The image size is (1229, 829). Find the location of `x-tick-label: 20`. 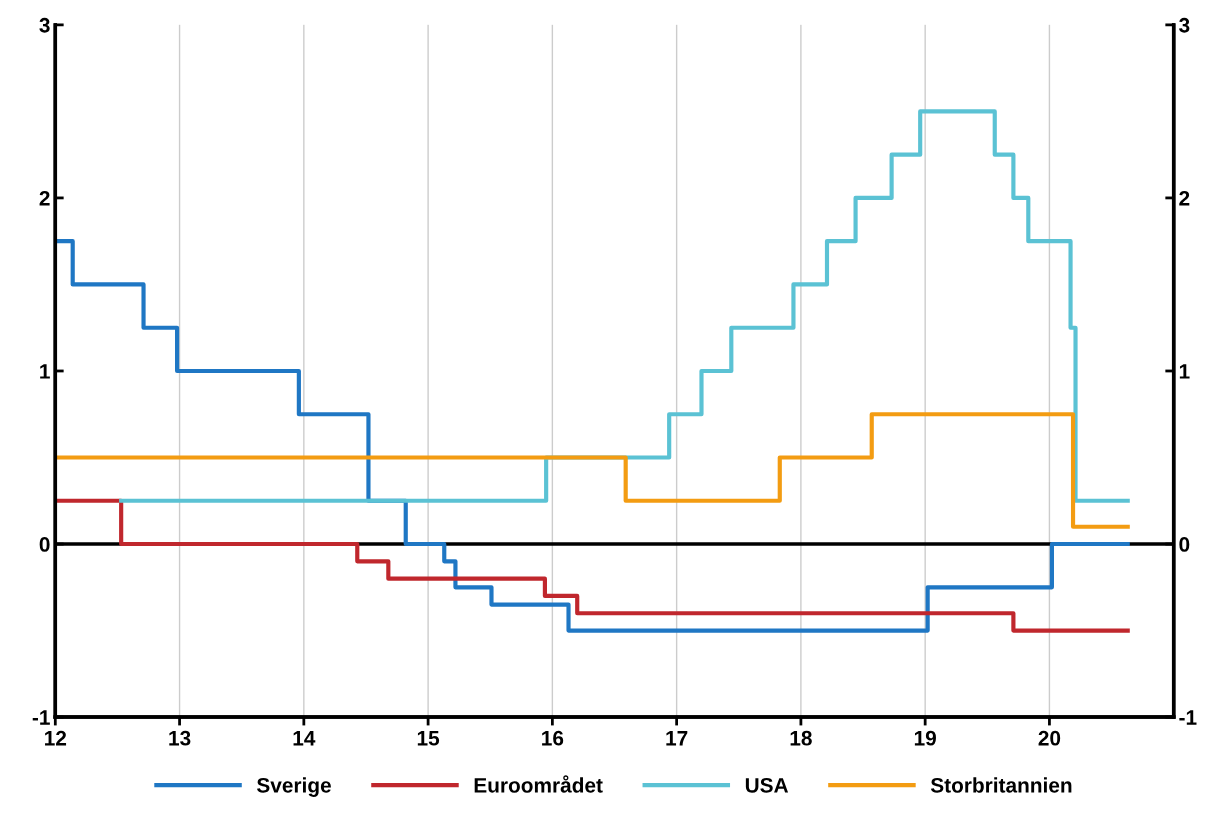

x-tick-label: 20 is located at coordinates (1049, 738).